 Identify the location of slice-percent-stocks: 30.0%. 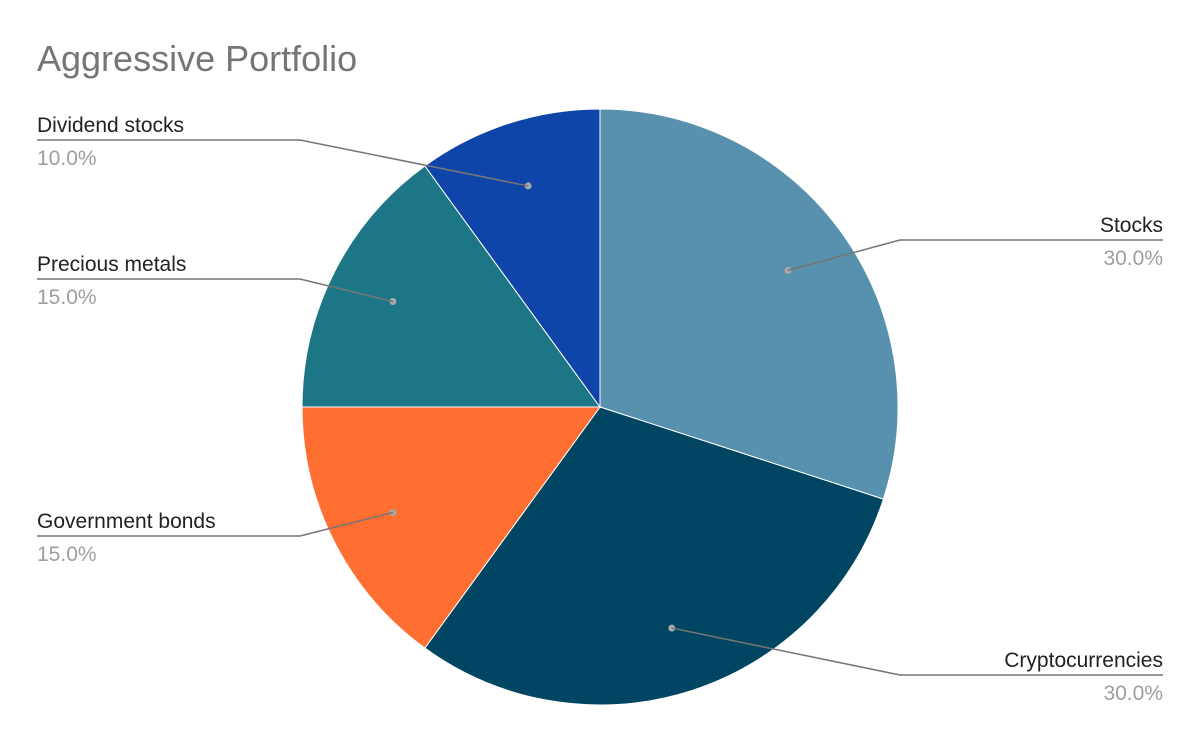
(1133, 258).